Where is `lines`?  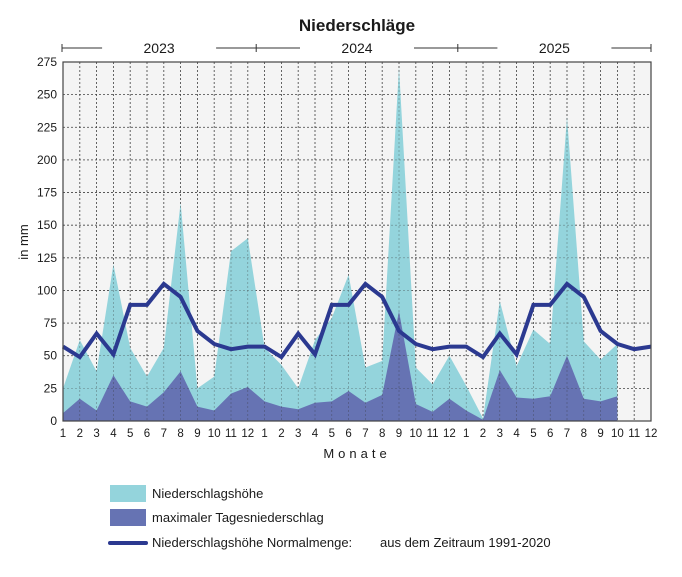
lines is located at coordinates (356, 320).